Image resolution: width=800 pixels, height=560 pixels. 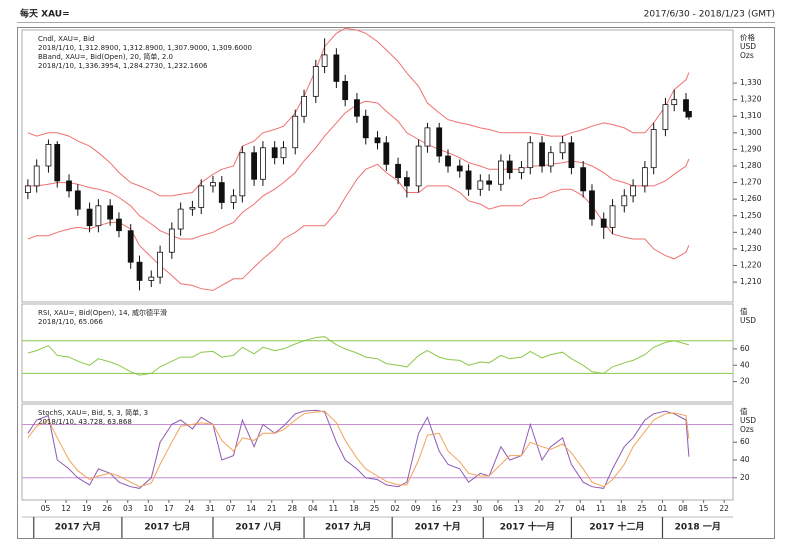 I want to click on y-tick-label: 1,290, so click(x=751, y=148).